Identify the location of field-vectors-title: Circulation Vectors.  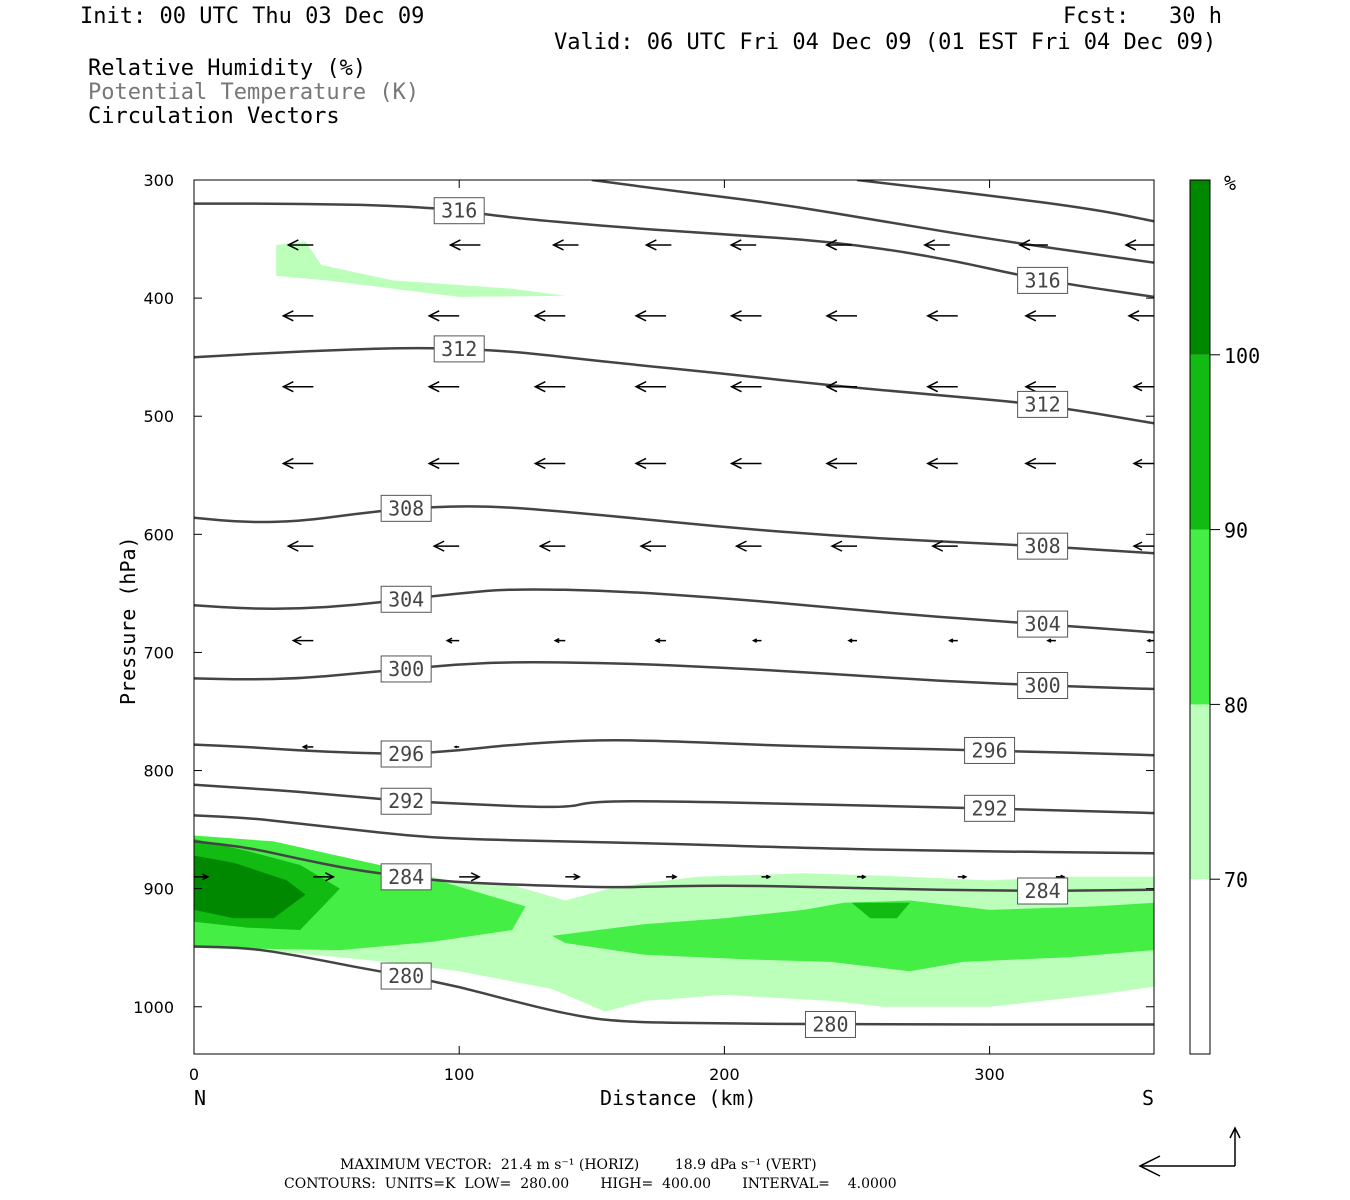
(214, 116).